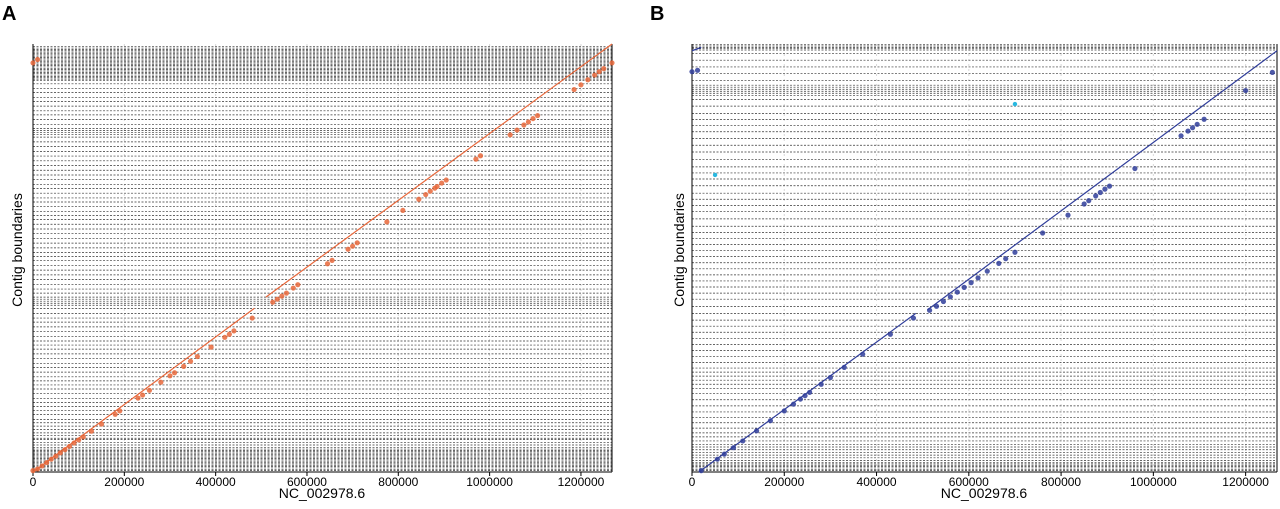 The height and width of the screenshot is (509, 1280). Describe the element at coordinates (1015, 104) in the screenshot. I see `outlier-point` at that location.